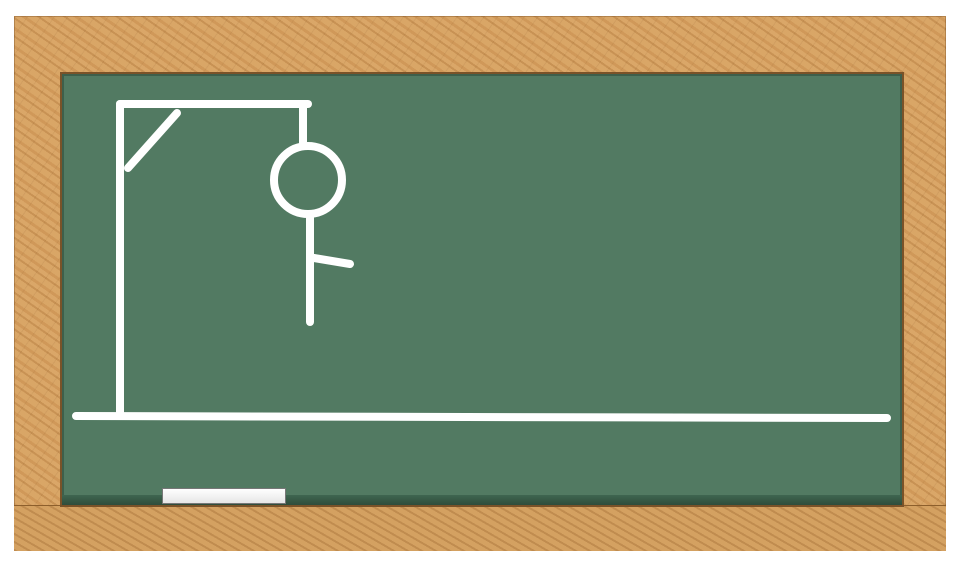 This screenshot has height=564, width=960. What do you see at coordinates (224, 496) in the screenshot?
I see `chalk-stick` at bounding box center [224, 496].